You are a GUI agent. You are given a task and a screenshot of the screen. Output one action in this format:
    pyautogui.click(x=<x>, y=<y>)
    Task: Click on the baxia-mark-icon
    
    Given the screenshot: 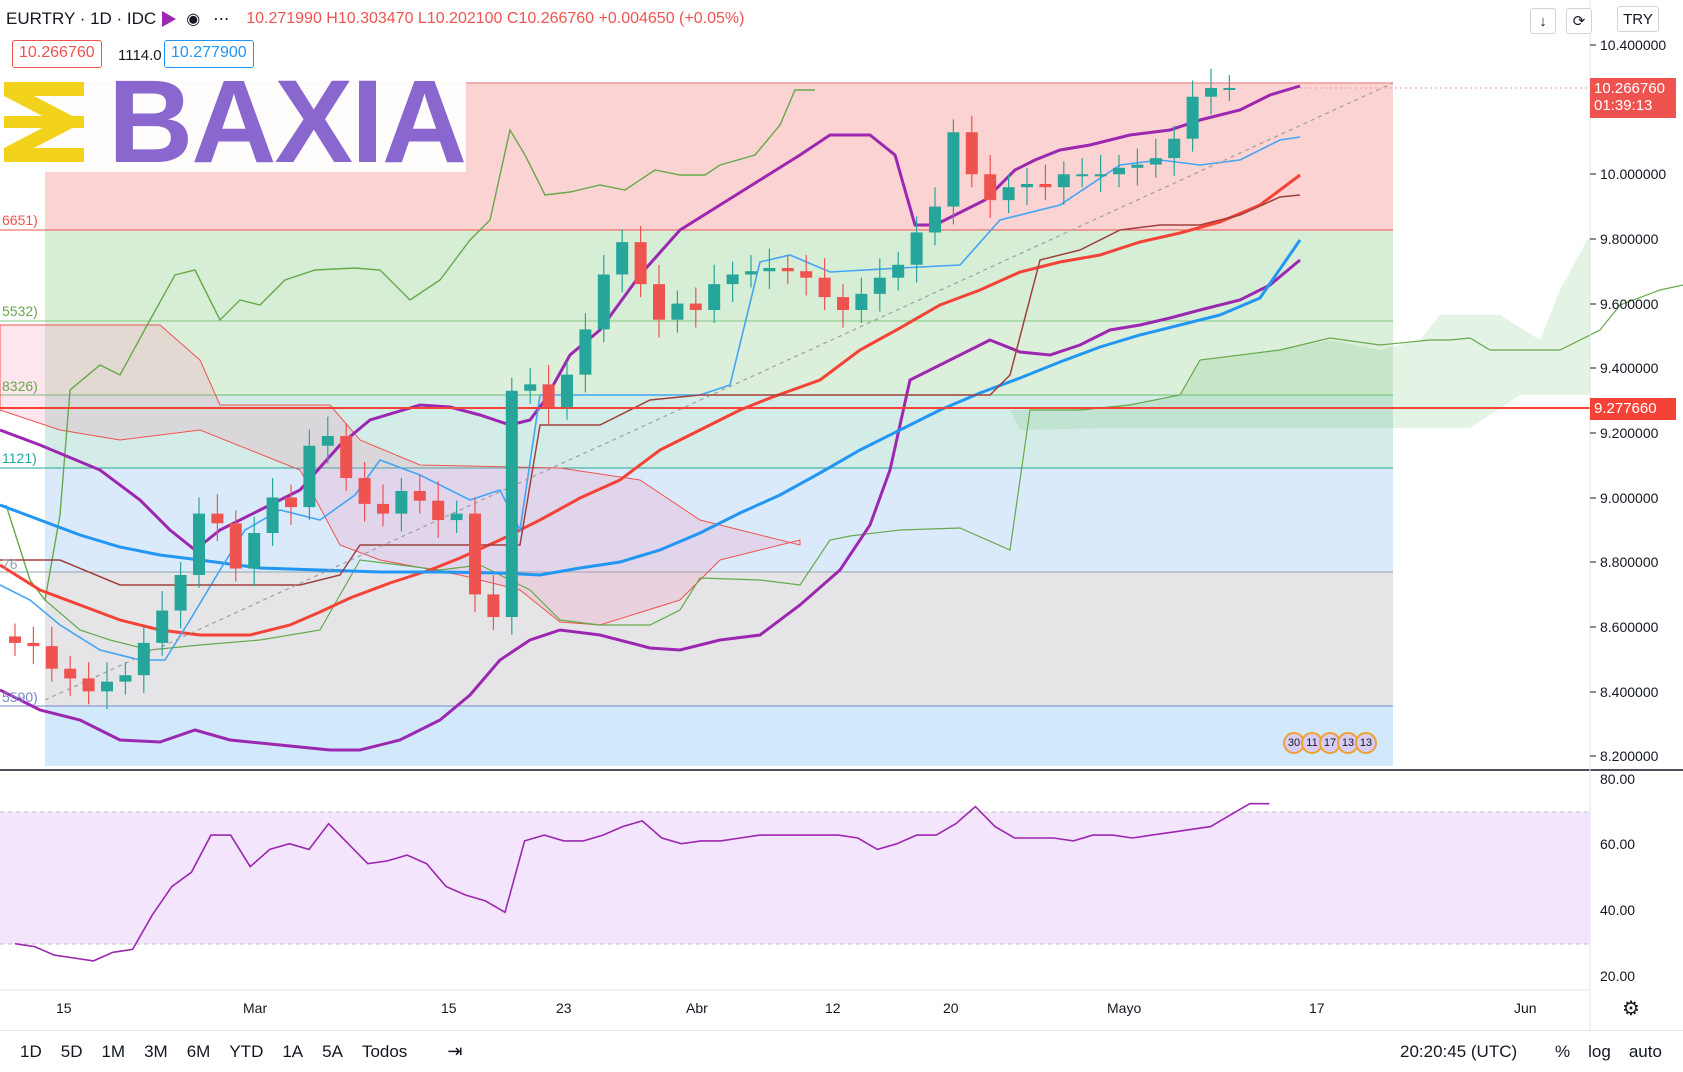 What is the action you would take?
    pyautogui.click(x=44, y=122)
    